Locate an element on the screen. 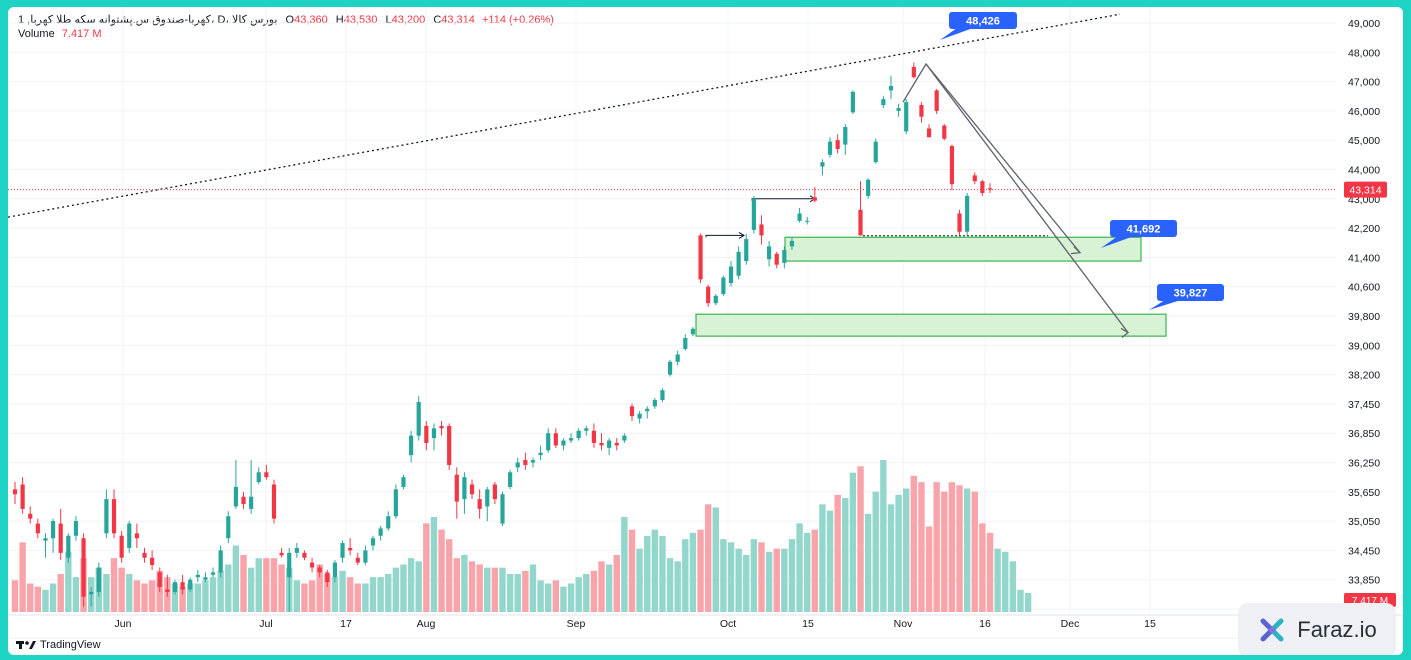  callout-box is located at coordinates (1143, 228).